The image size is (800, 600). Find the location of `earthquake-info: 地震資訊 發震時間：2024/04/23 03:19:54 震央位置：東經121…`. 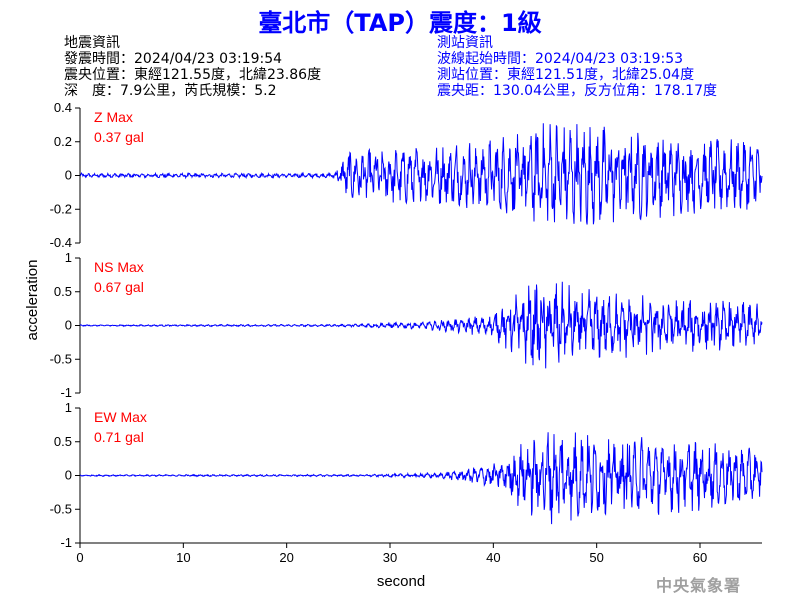

earthquake-info: 地震資訊 發震時間：2024/04/23 03:19:54 震央位置：東經121… is located at coordinates (192, 67).